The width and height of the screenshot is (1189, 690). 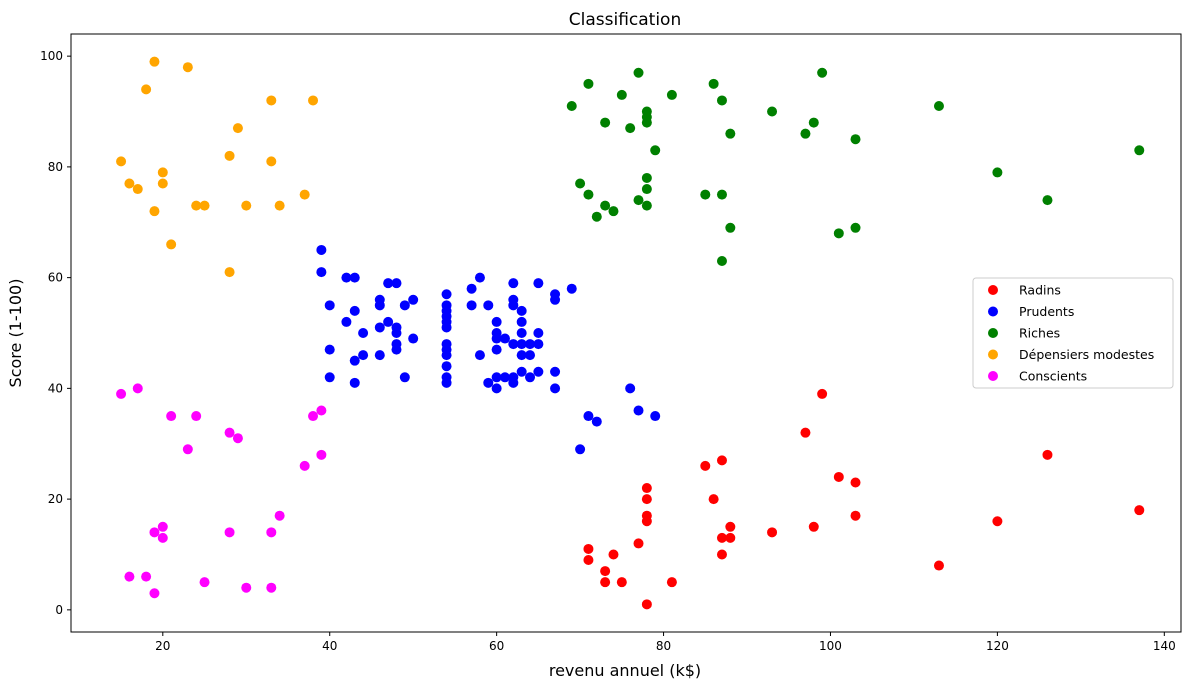 What do you see at coordinates (55, 499) in the screenshot?
I see `y-tick-label: 20` at bounding box center [55, 499].